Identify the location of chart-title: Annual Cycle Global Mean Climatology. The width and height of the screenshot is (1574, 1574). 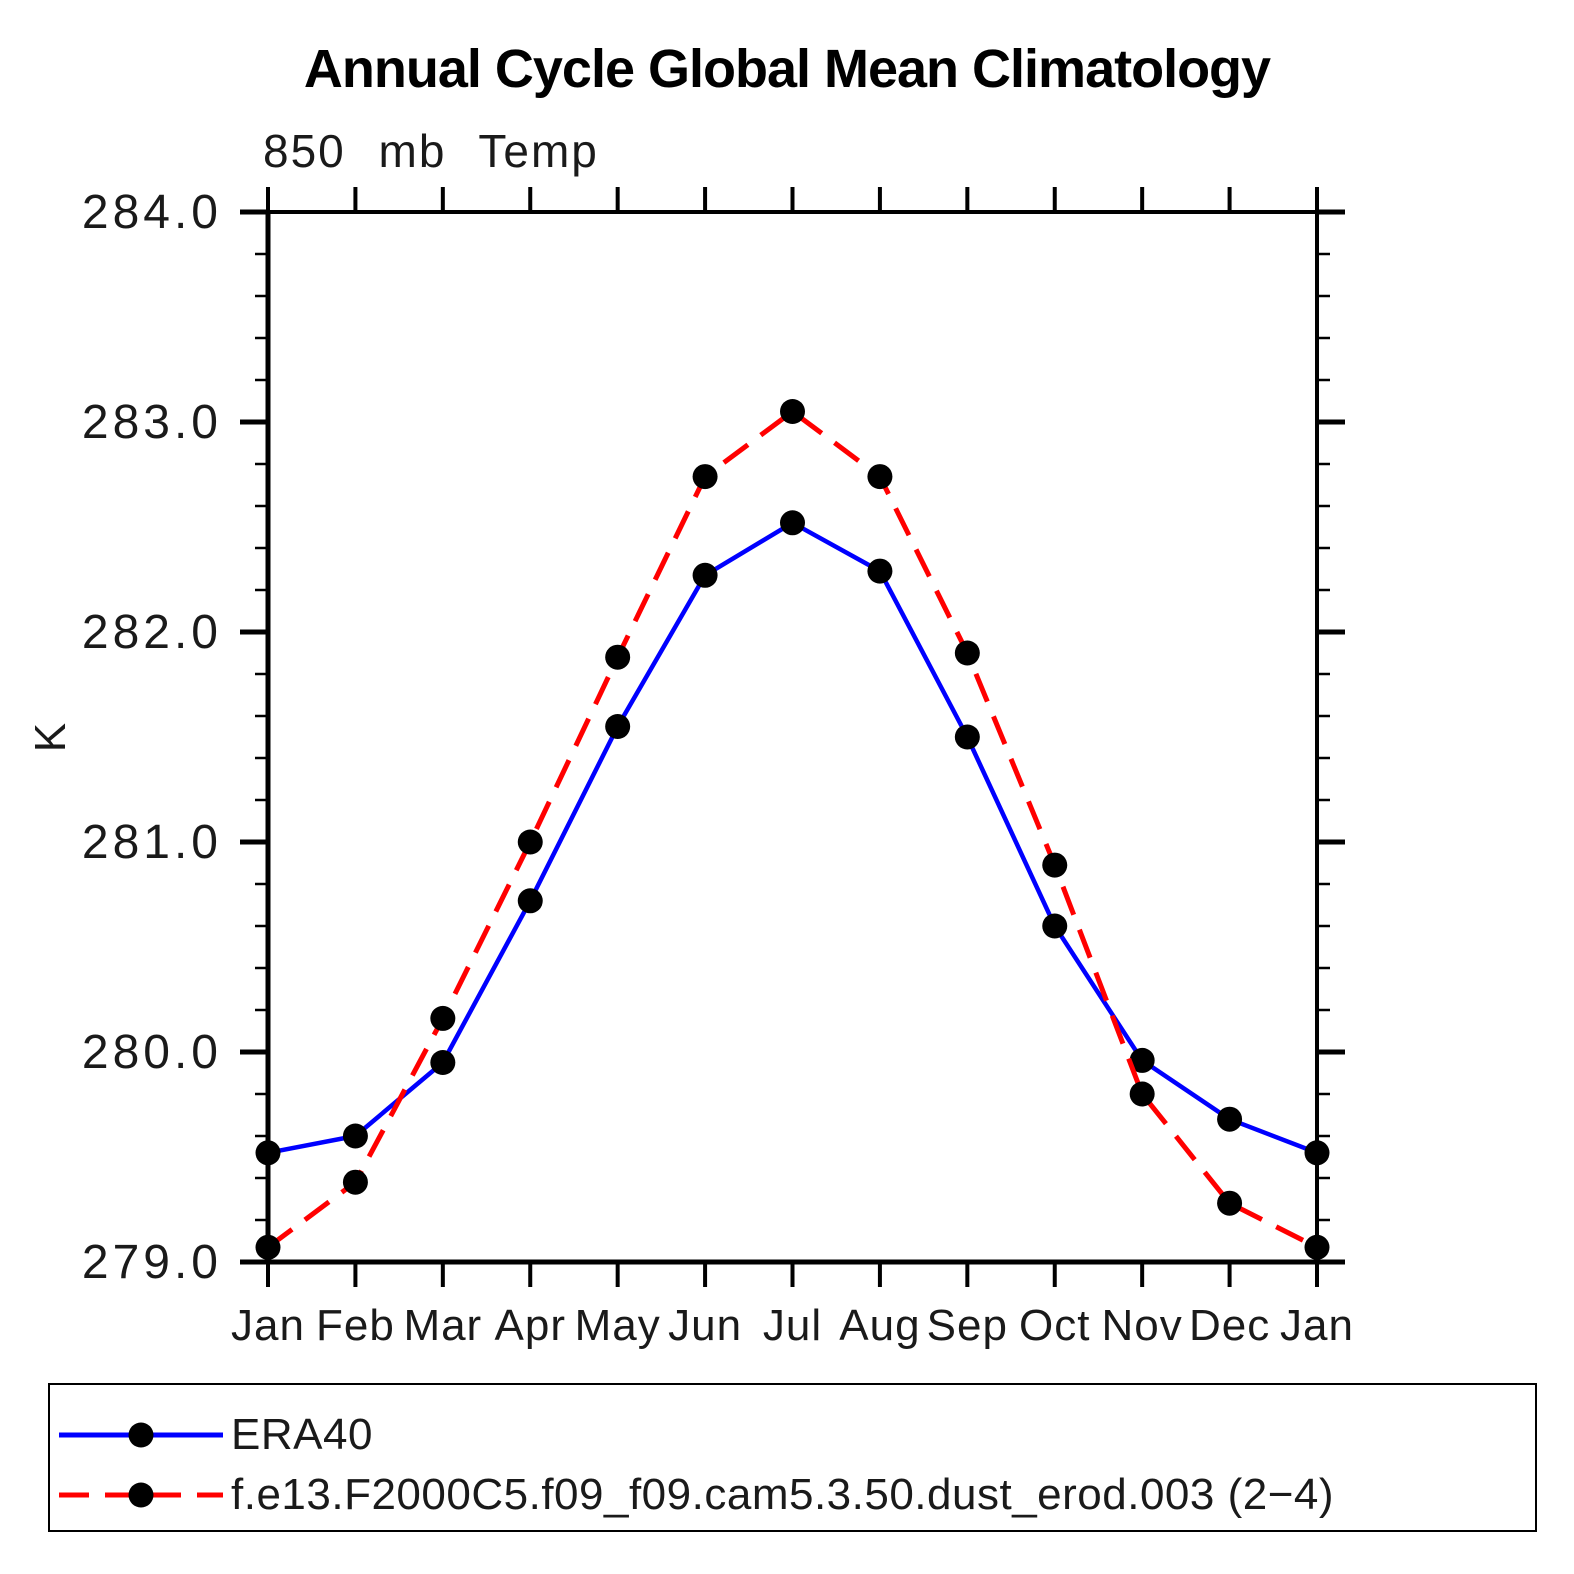
(787, 69).